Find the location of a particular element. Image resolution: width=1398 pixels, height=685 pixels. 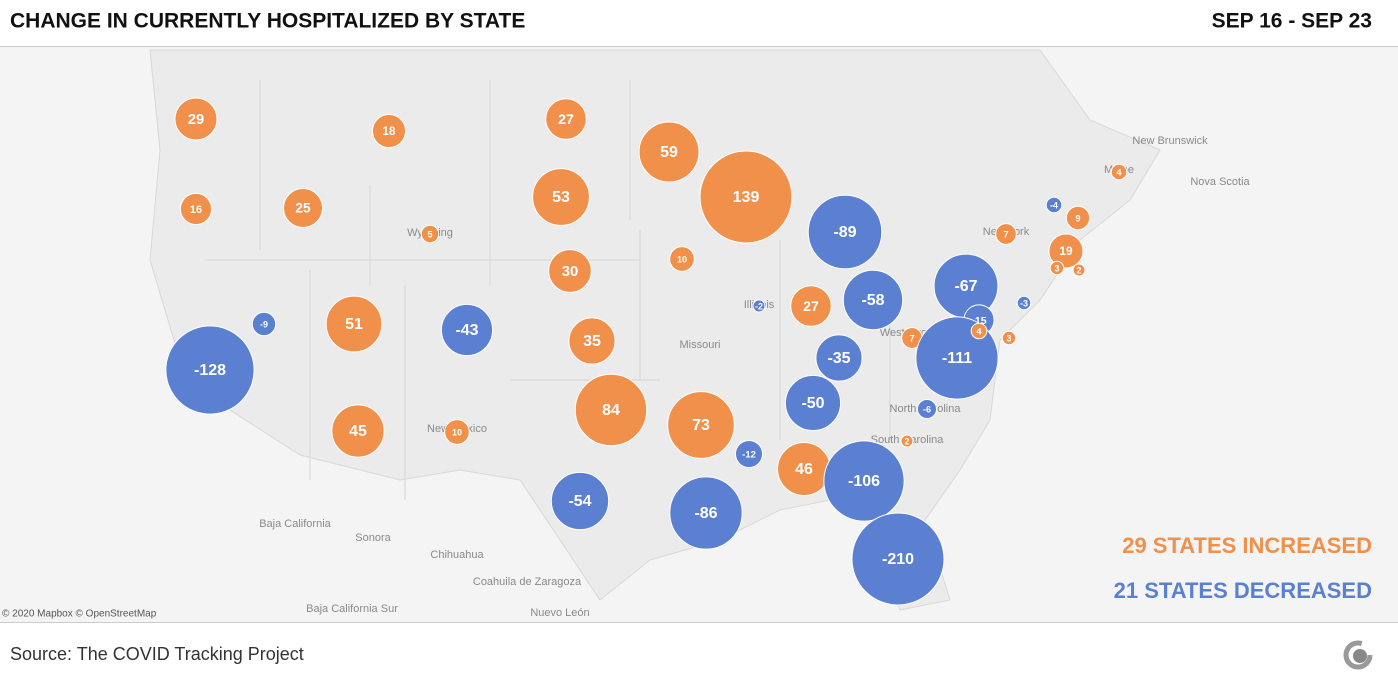

bubble-label: 73 is located at coordinates (701, 425).